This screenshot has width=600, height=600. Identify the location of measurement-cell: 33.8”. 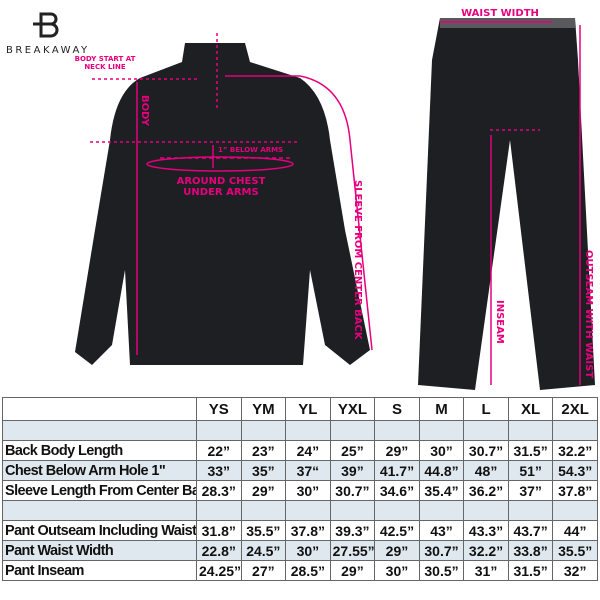
(530, 550).